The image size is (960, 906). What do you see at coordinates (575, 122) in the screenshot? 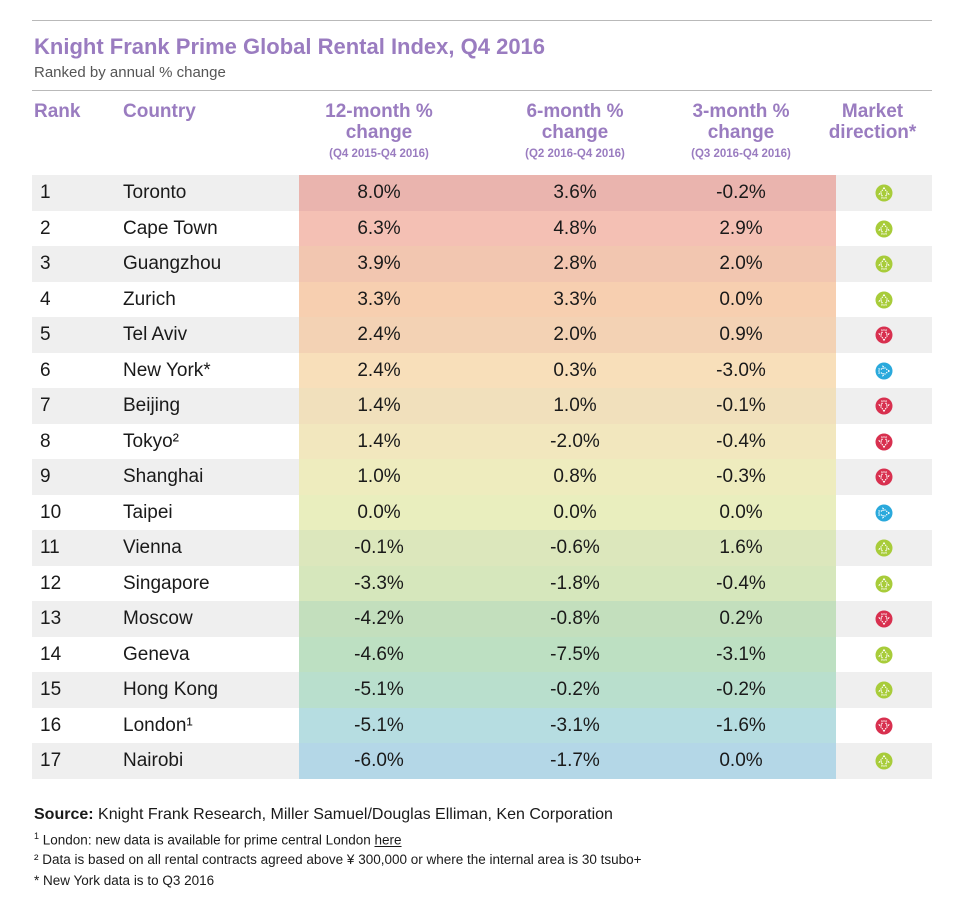
I see `header-6-month-label: 6-month % change` at bounding box center [575, 122].